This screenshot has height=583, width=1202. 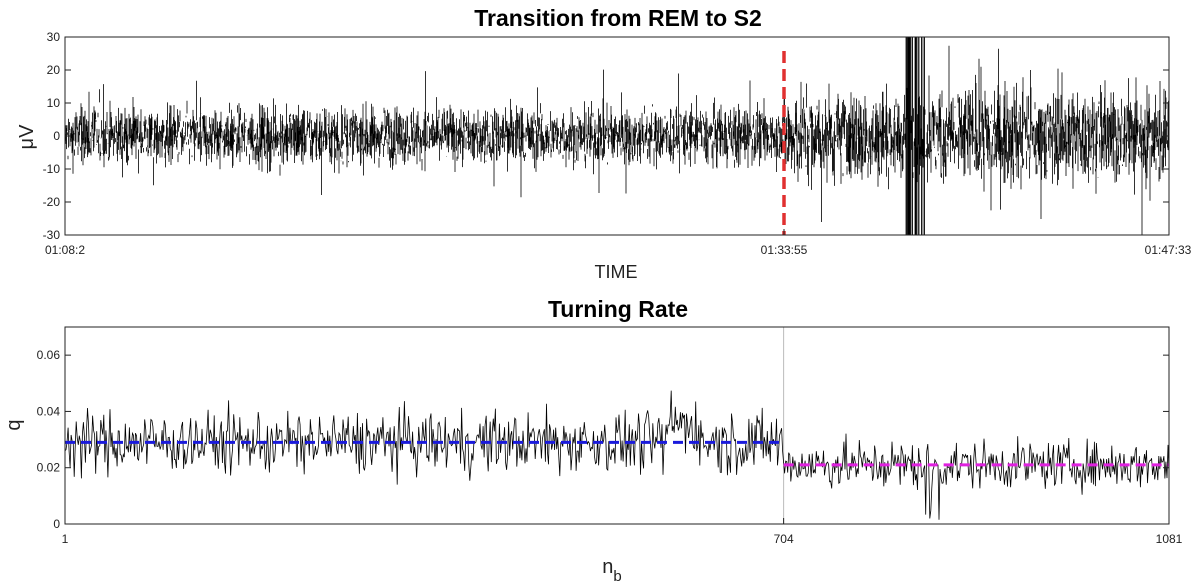 What do you see at coordinates (27, 137) in the screenshot?
I see `eeg-y-axis-label: μV` at bounding box center [27, 137].